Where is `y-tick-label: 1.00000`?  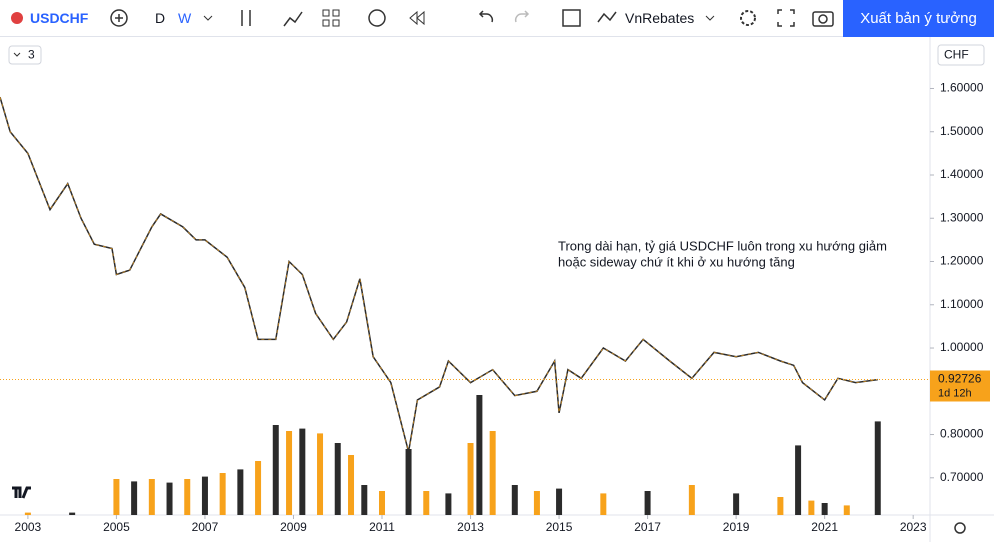 y-tick-label: 1.00000 is located at coordinates (962, 347).